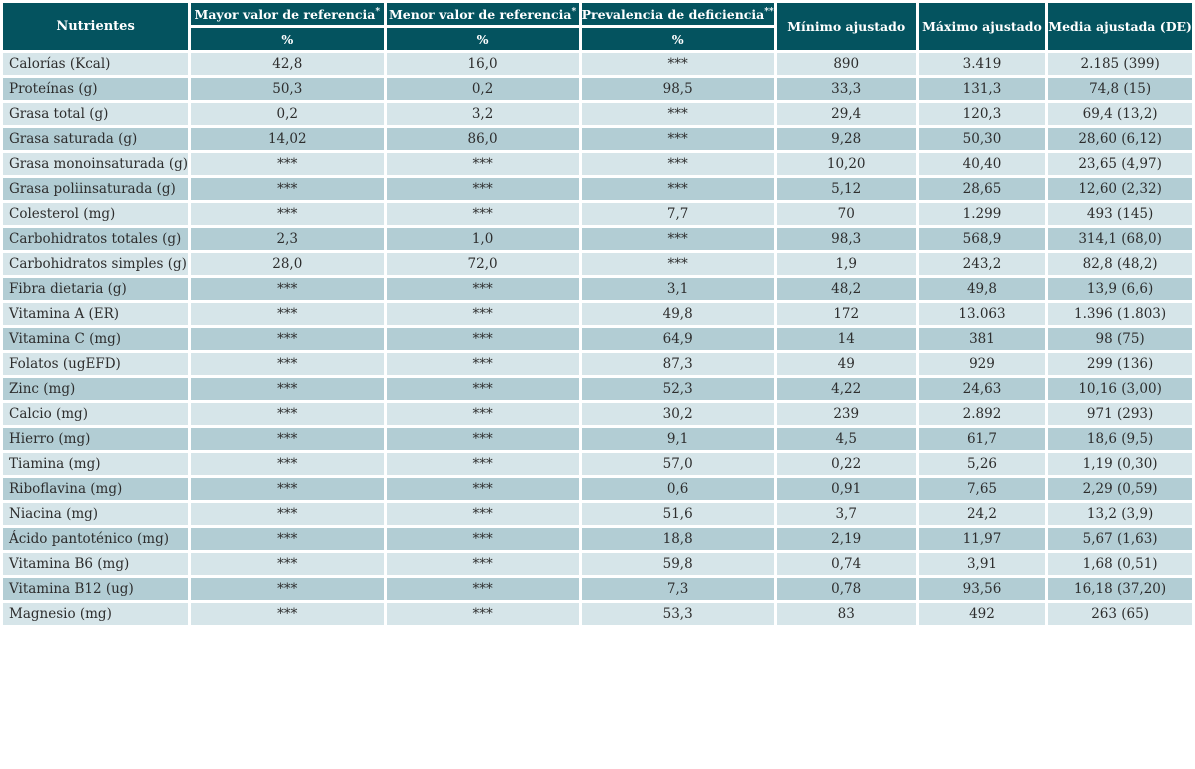  I want to click on nutrient-name-cell: Grasa total (g), so click(96, 114).